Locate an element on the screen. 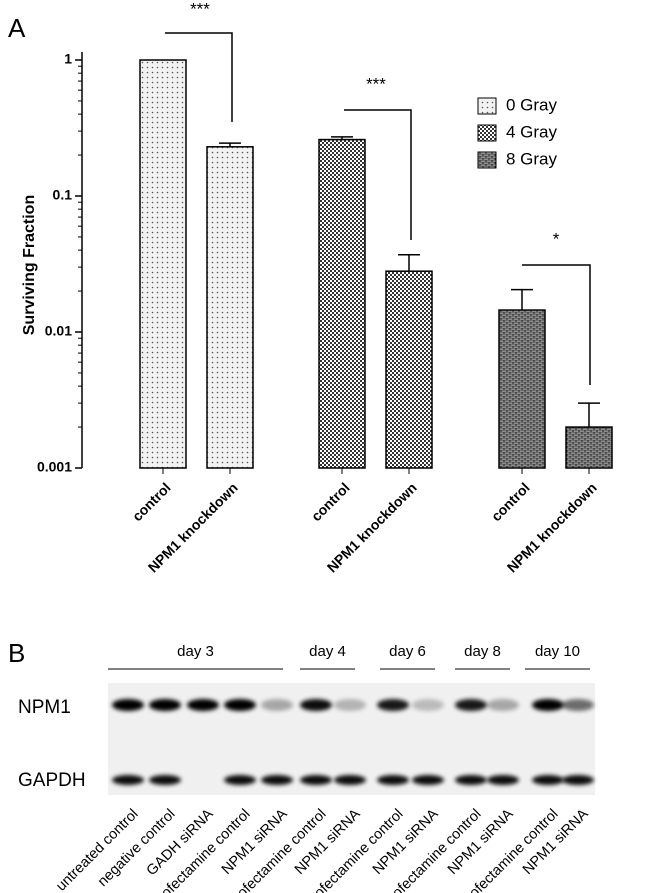 The width and height of the screenshot is (649, 893). panel-label: B is located at coordinates (16, 653).